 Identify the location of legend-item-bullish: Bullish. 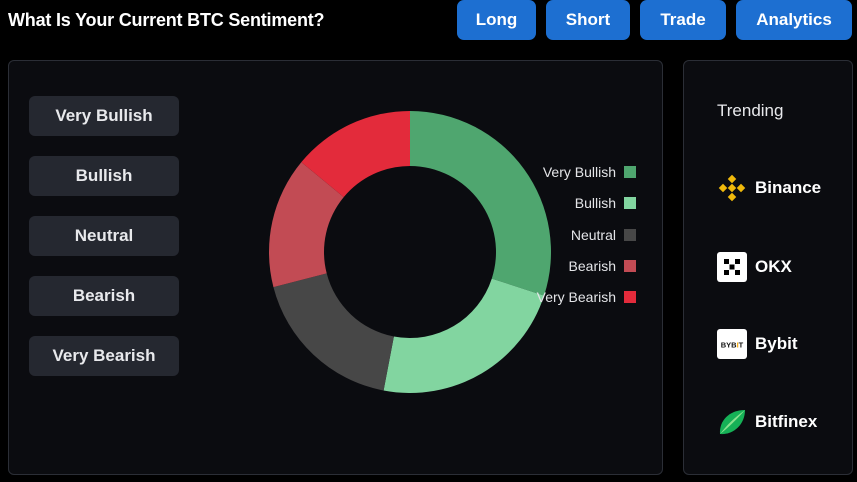
(605, 203).